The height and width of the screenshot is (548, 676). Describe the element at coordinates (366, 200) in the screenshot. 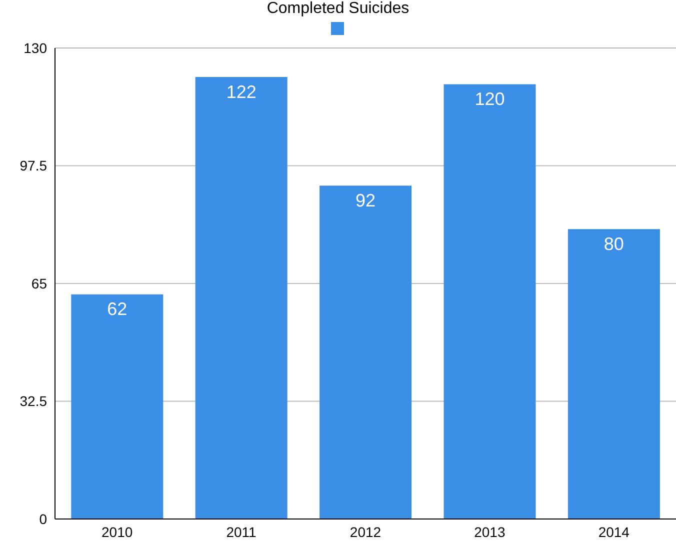

I see `data-label: 92` at that location.